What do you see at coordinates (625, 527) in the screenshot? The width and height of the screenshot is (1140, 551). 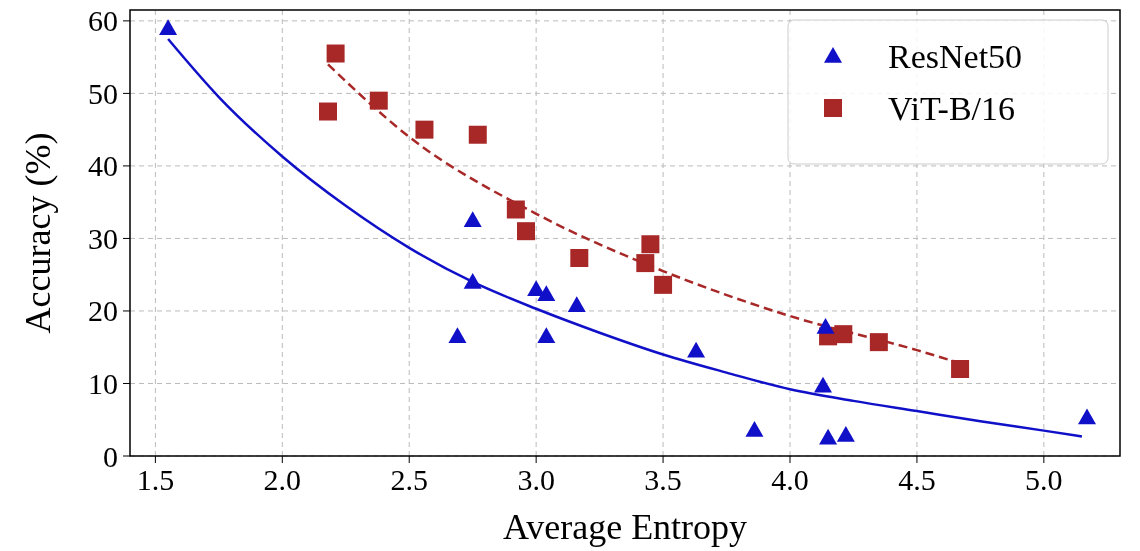 I see `x-axis-title: Average Entropy` at bounding box center [625, 527].